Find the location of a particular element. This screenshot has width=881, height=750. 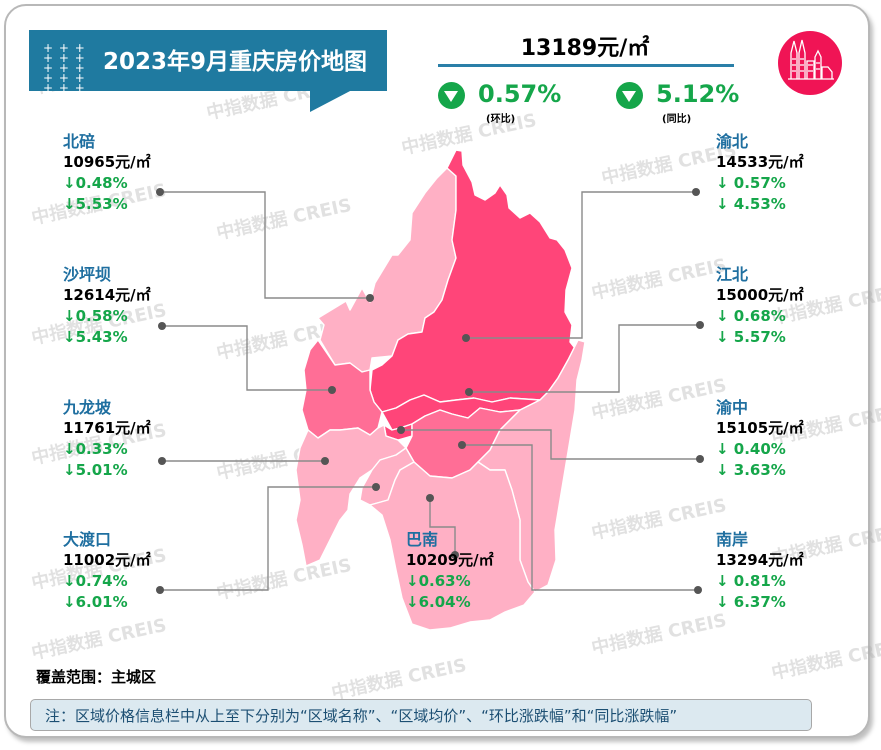

city-average-price: 13189元/㎡ is located at coordinates (585, 48).